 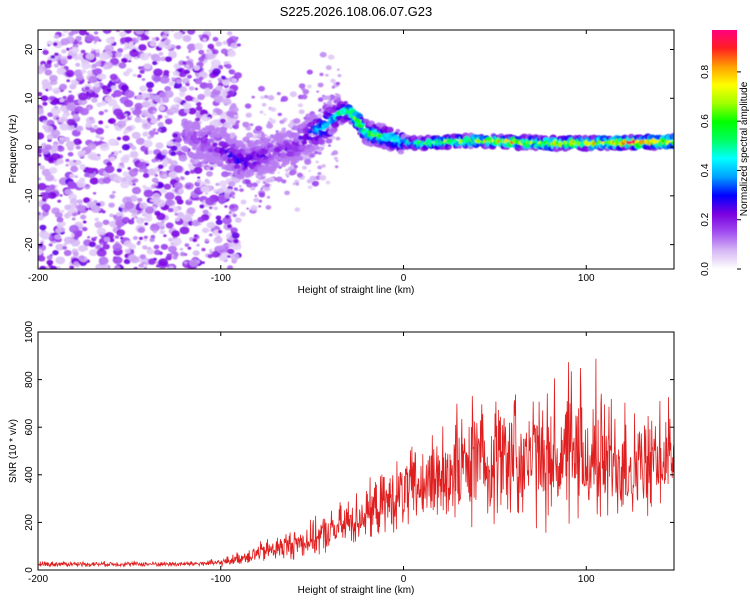 What do you see at coordinates (724, 149) in the screenshot?
I see `colorbar-gradient` at bounding box center [724, 149].